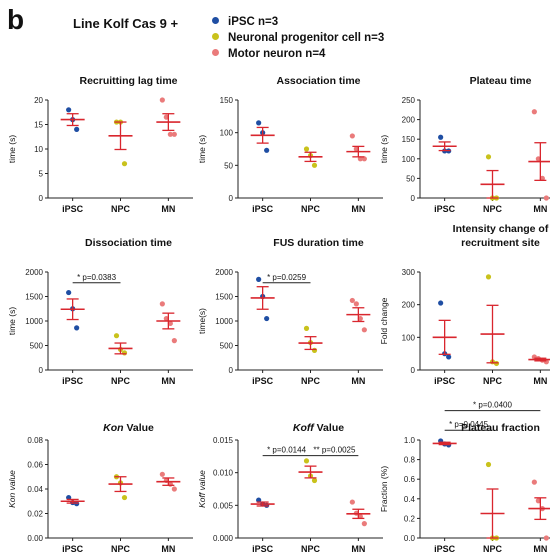 The width and height of the screenshot is (550, 558). Describe the element at coordinates (223, 505) in the screenshot. I see `y-tick-label: 0.005` at that location.